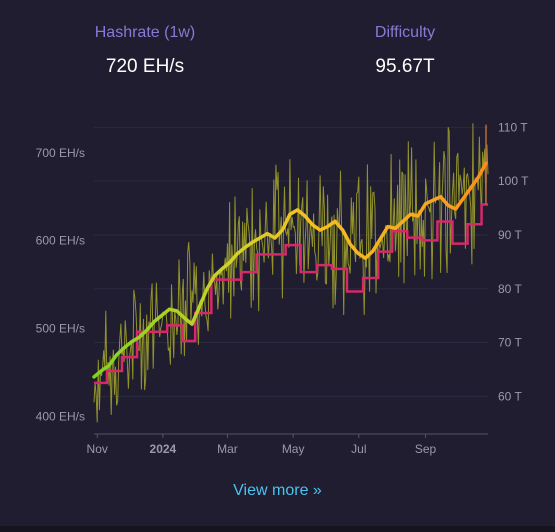 This screenshot has width=555, height=532. Describe the element at coordinates (60, 329) in the screenshot. I see `y-left-tick: 500 EH/s` at that location.